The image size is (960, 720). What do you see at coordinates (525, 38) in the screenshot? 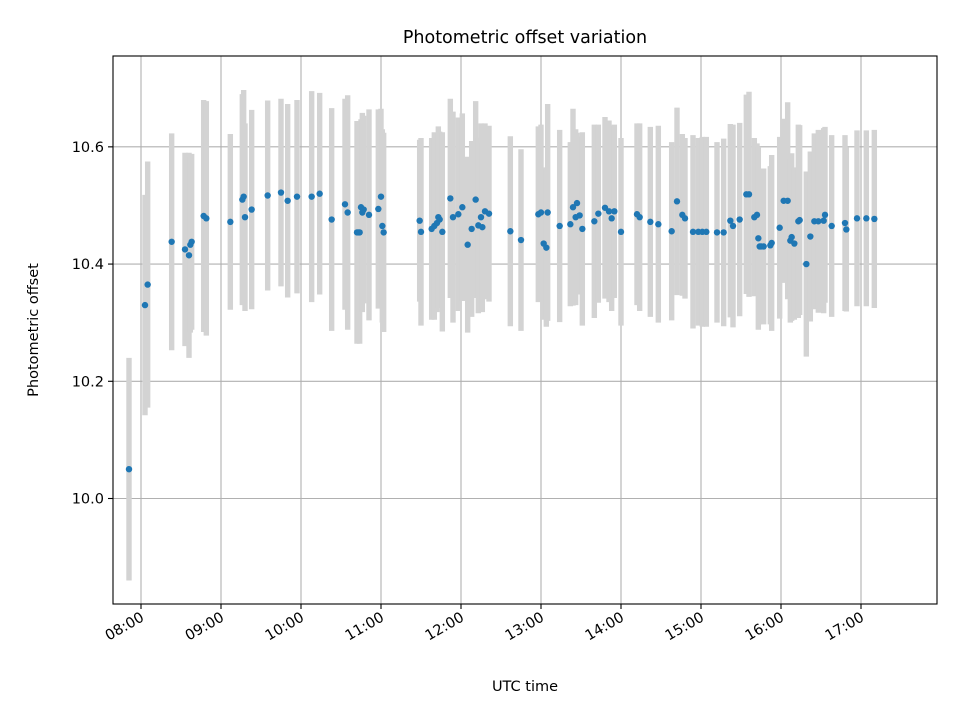
I see `chart-title: Photometric offset variation` at bounding box center [525, 38].